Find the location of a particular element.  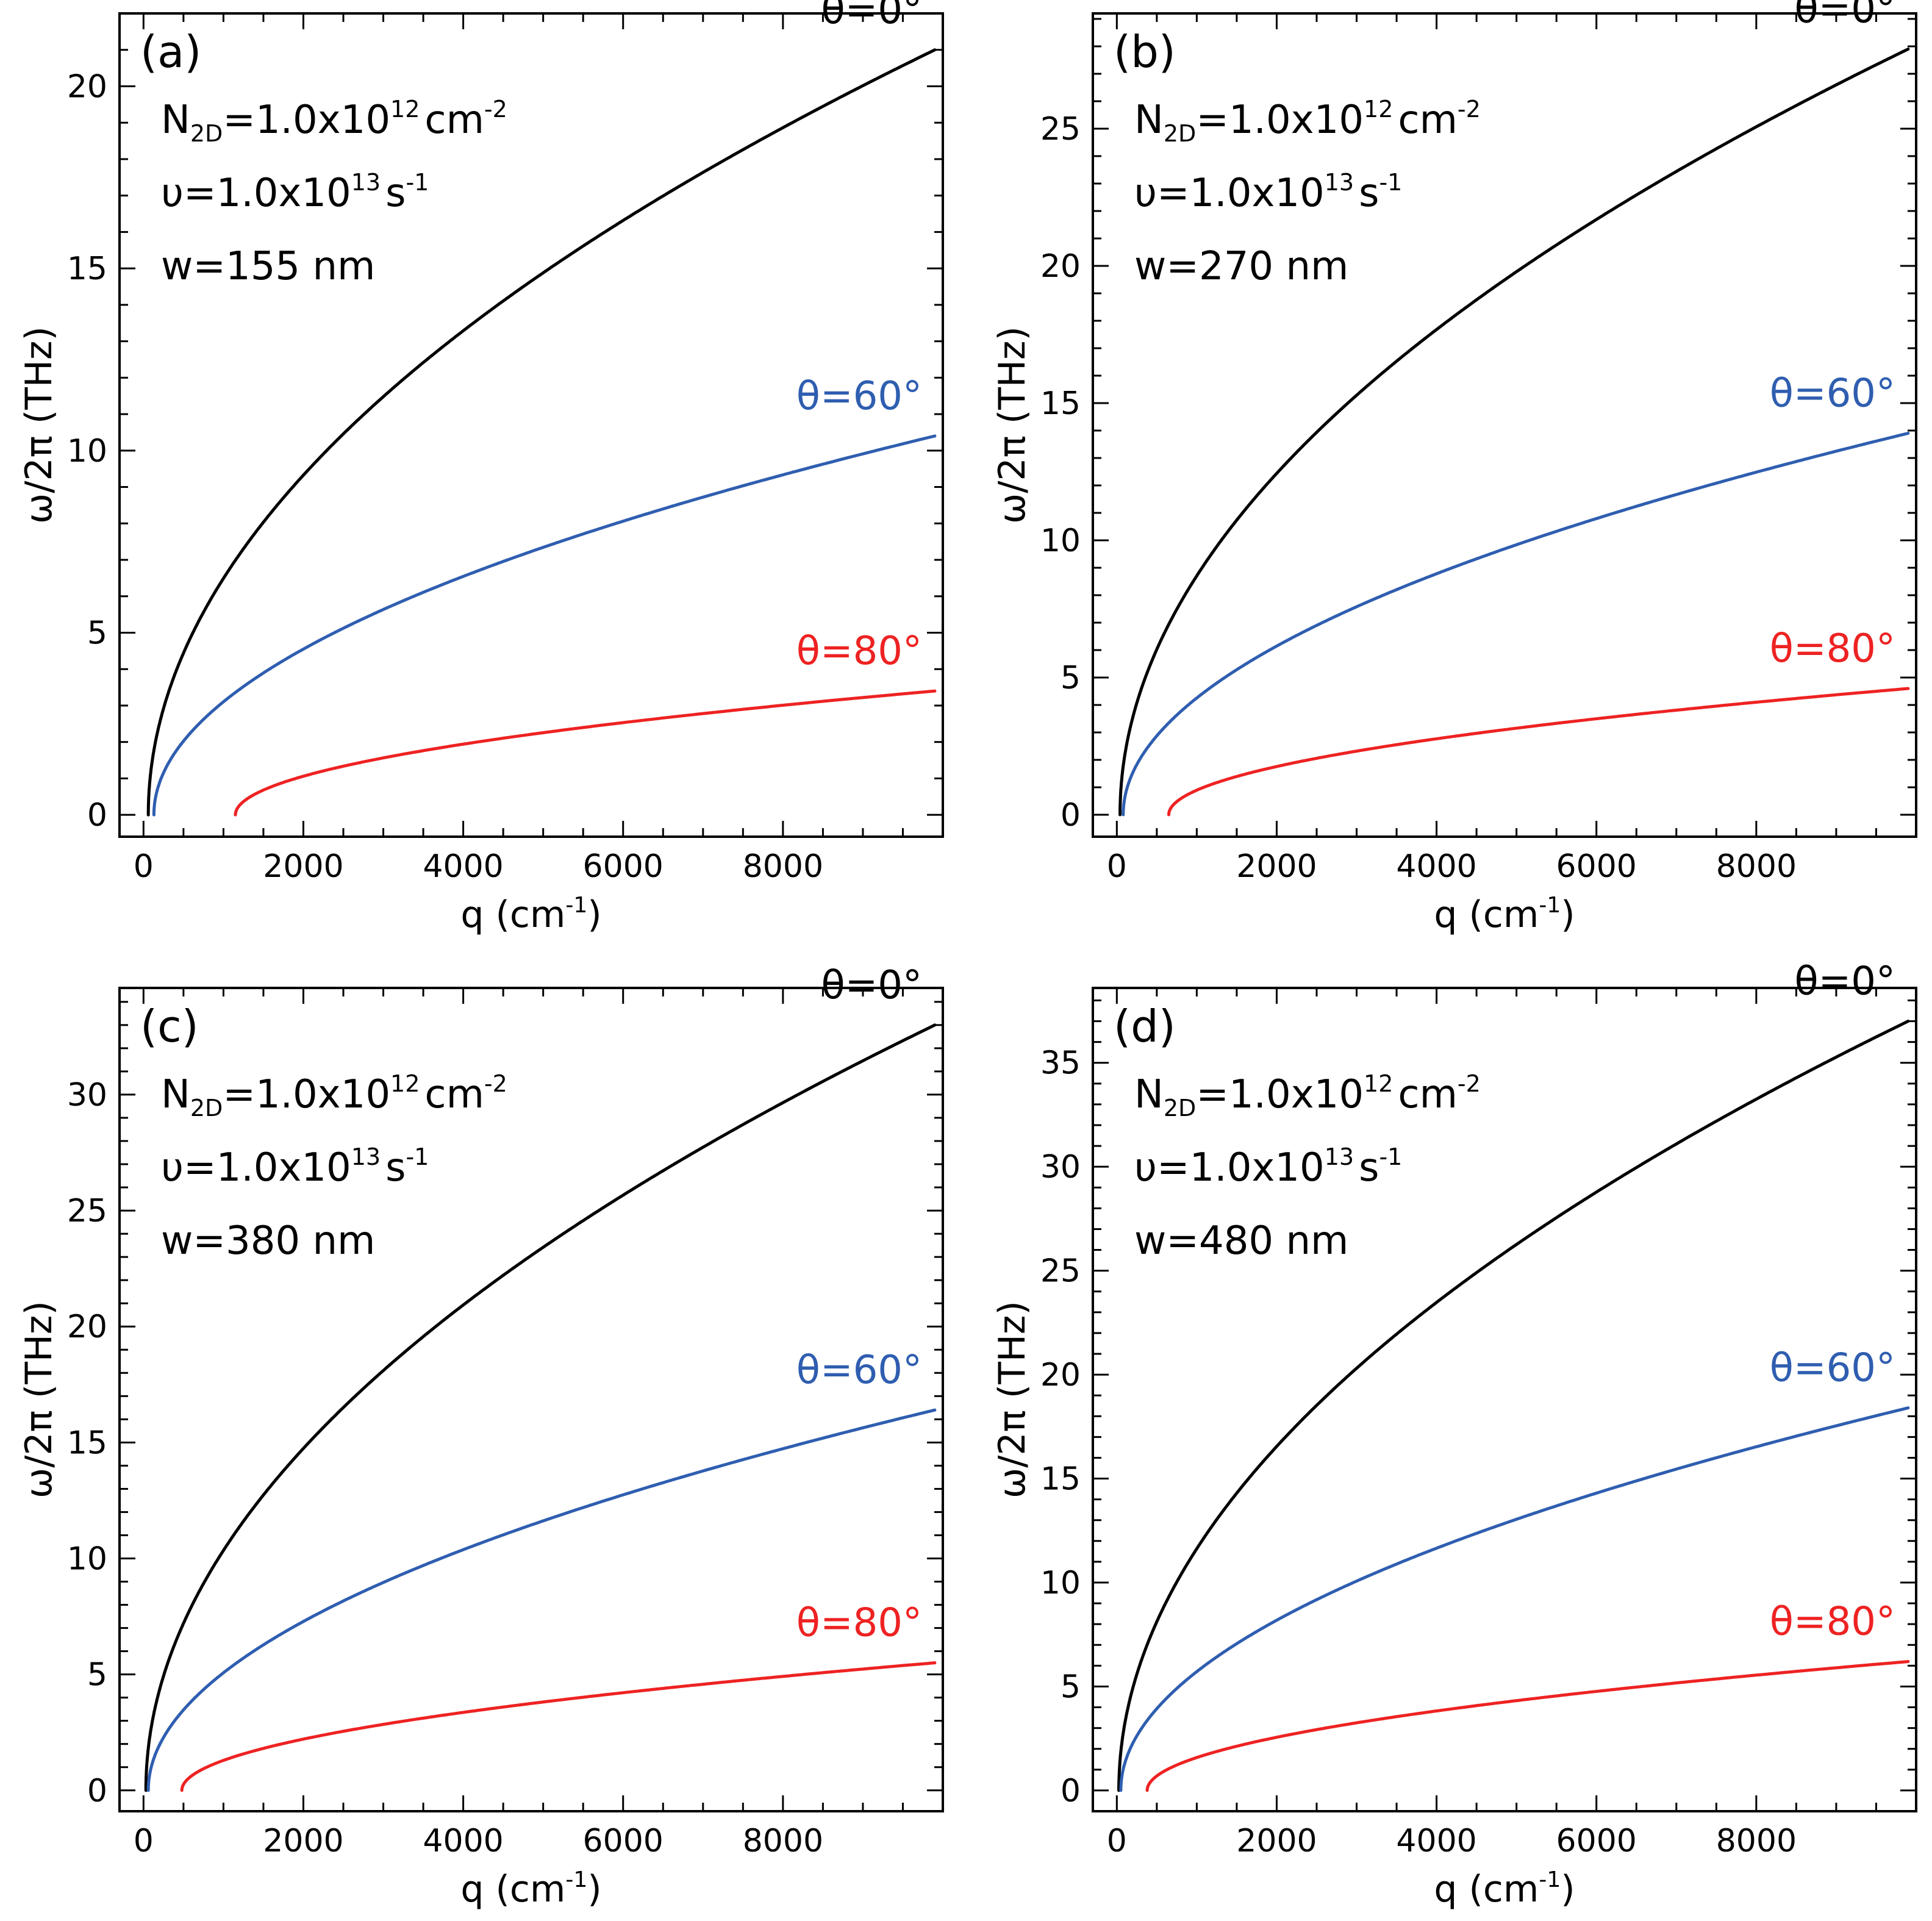

ann-n-sub: 2D is located at coordinates (207, 133).